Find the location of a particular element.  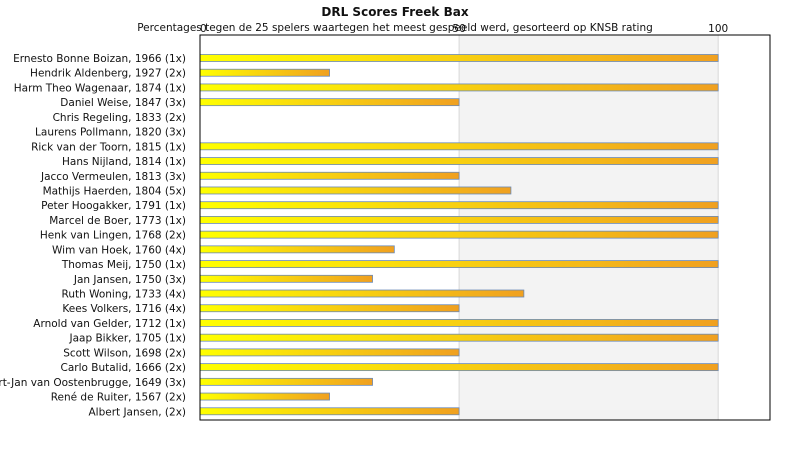

category-label: Albert Jansen, (2x) is located at coordinates (137, 412).